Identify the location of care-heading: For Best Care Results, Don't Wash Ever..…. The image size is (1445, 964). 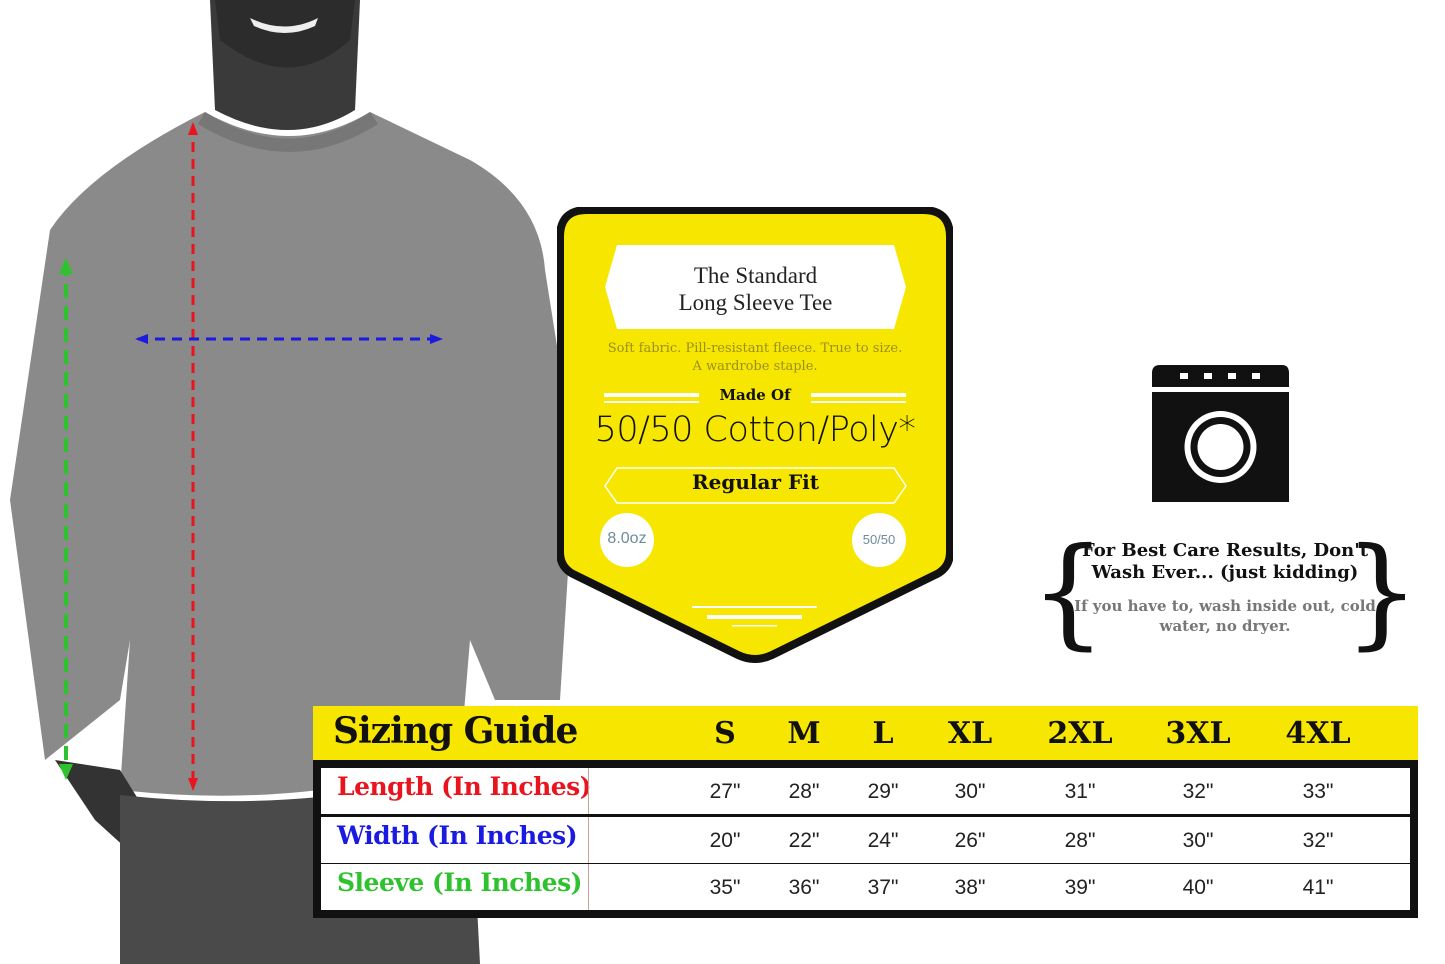
(1225, 561).